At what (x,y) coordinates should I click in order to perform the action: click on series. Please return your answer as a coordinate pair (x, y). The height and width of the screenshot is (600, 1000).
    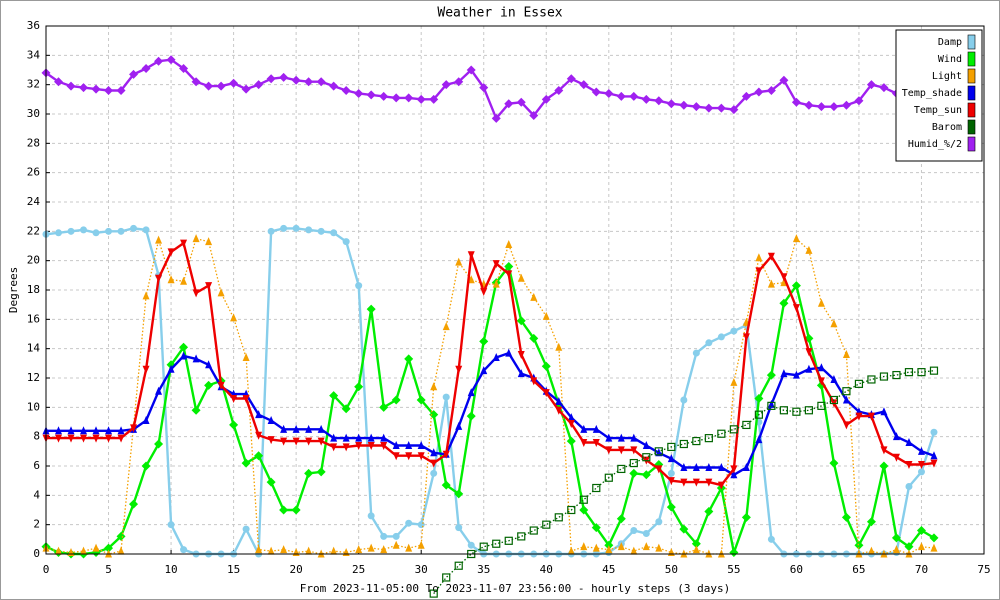
    Looking at the image, I should click on (490, 89).